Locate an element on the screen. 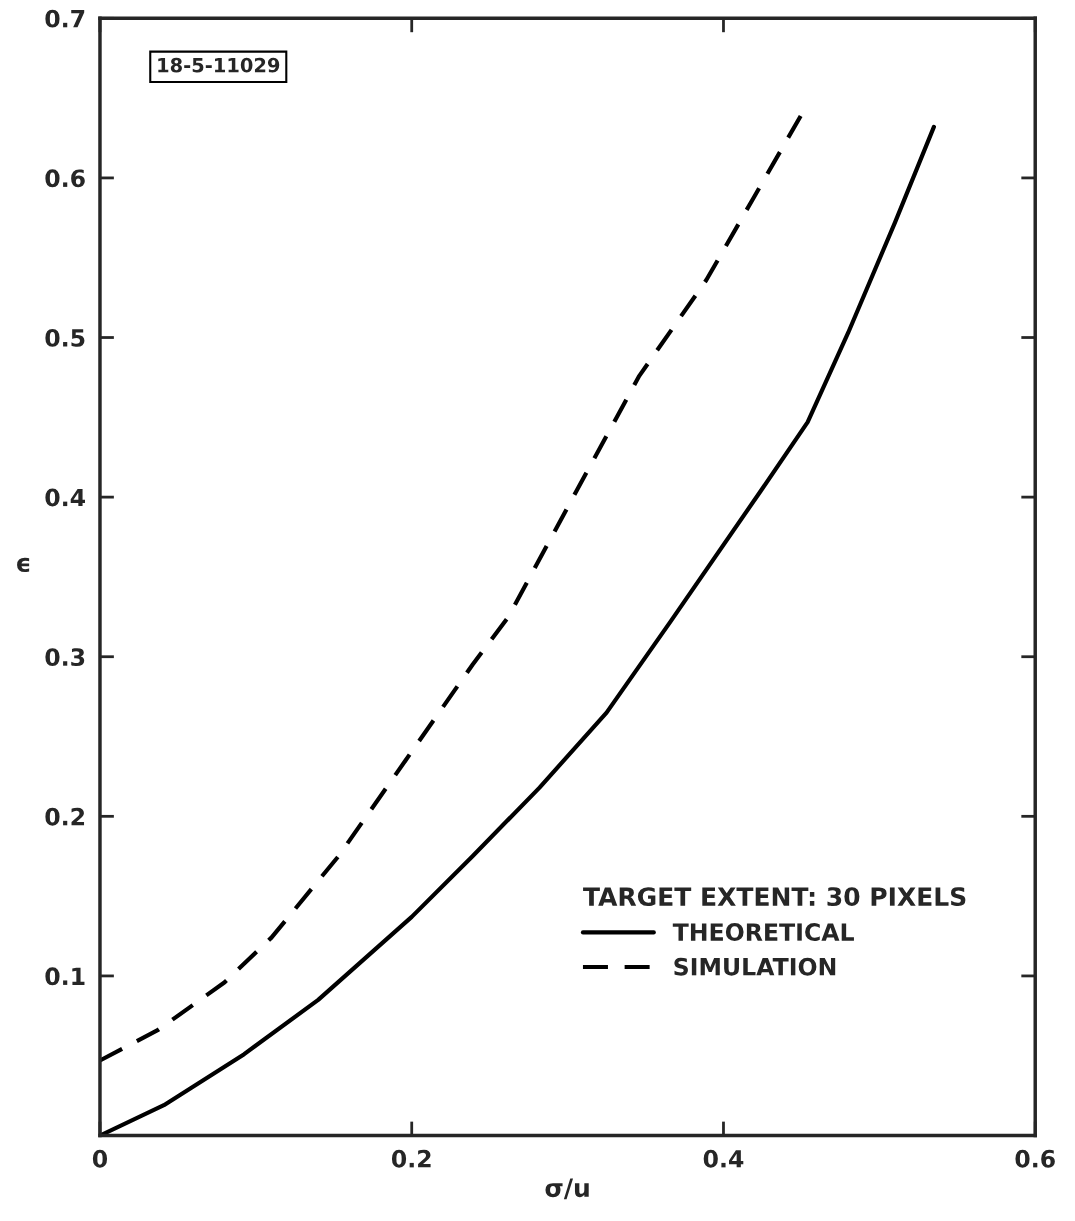 The image size is (1075, 1221). y-tick-label: 0.2 is located at coordinates (65, 816).